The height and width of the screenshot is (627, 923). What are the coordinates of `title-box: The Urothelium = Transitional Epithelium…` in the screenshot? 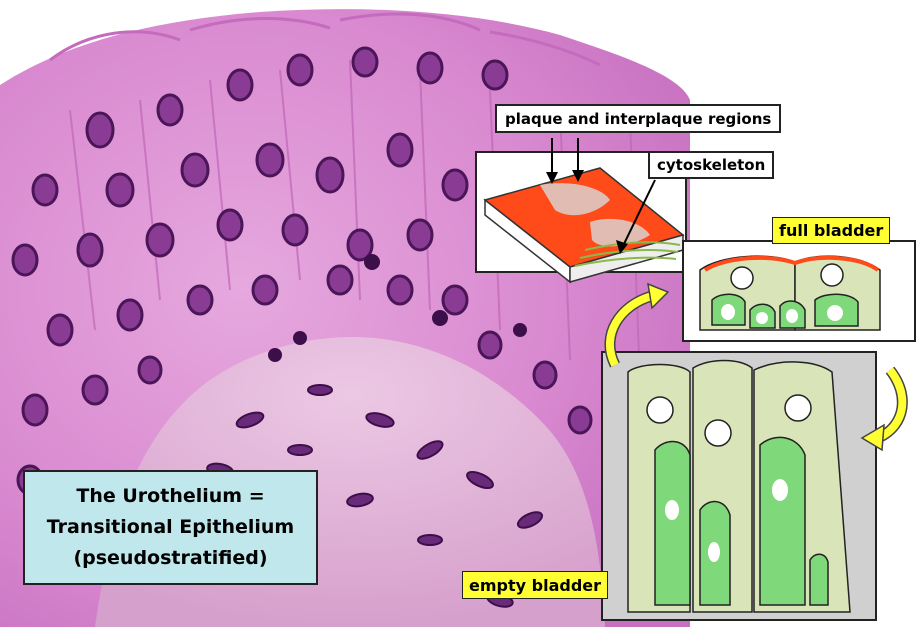 It's located at (170, 527).